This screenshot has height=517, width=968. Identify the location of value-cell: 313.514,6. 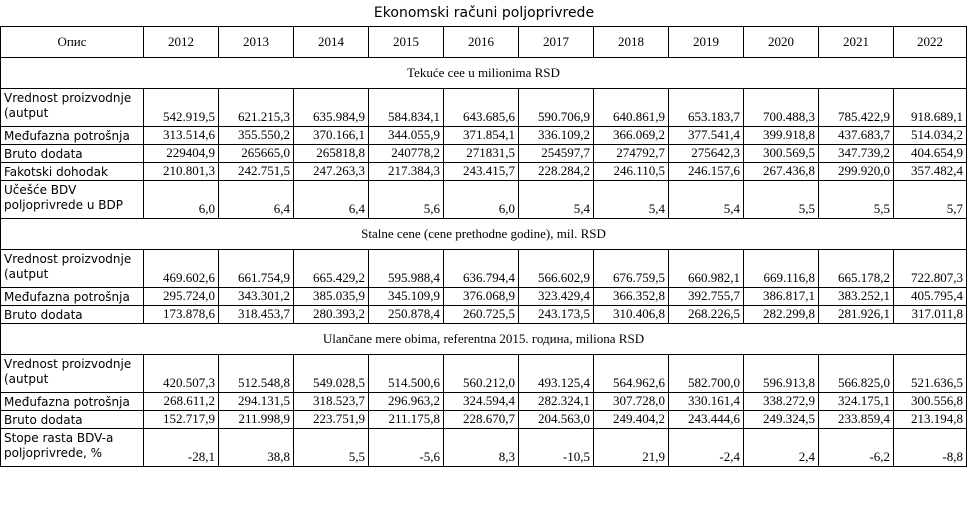
(181, 135).